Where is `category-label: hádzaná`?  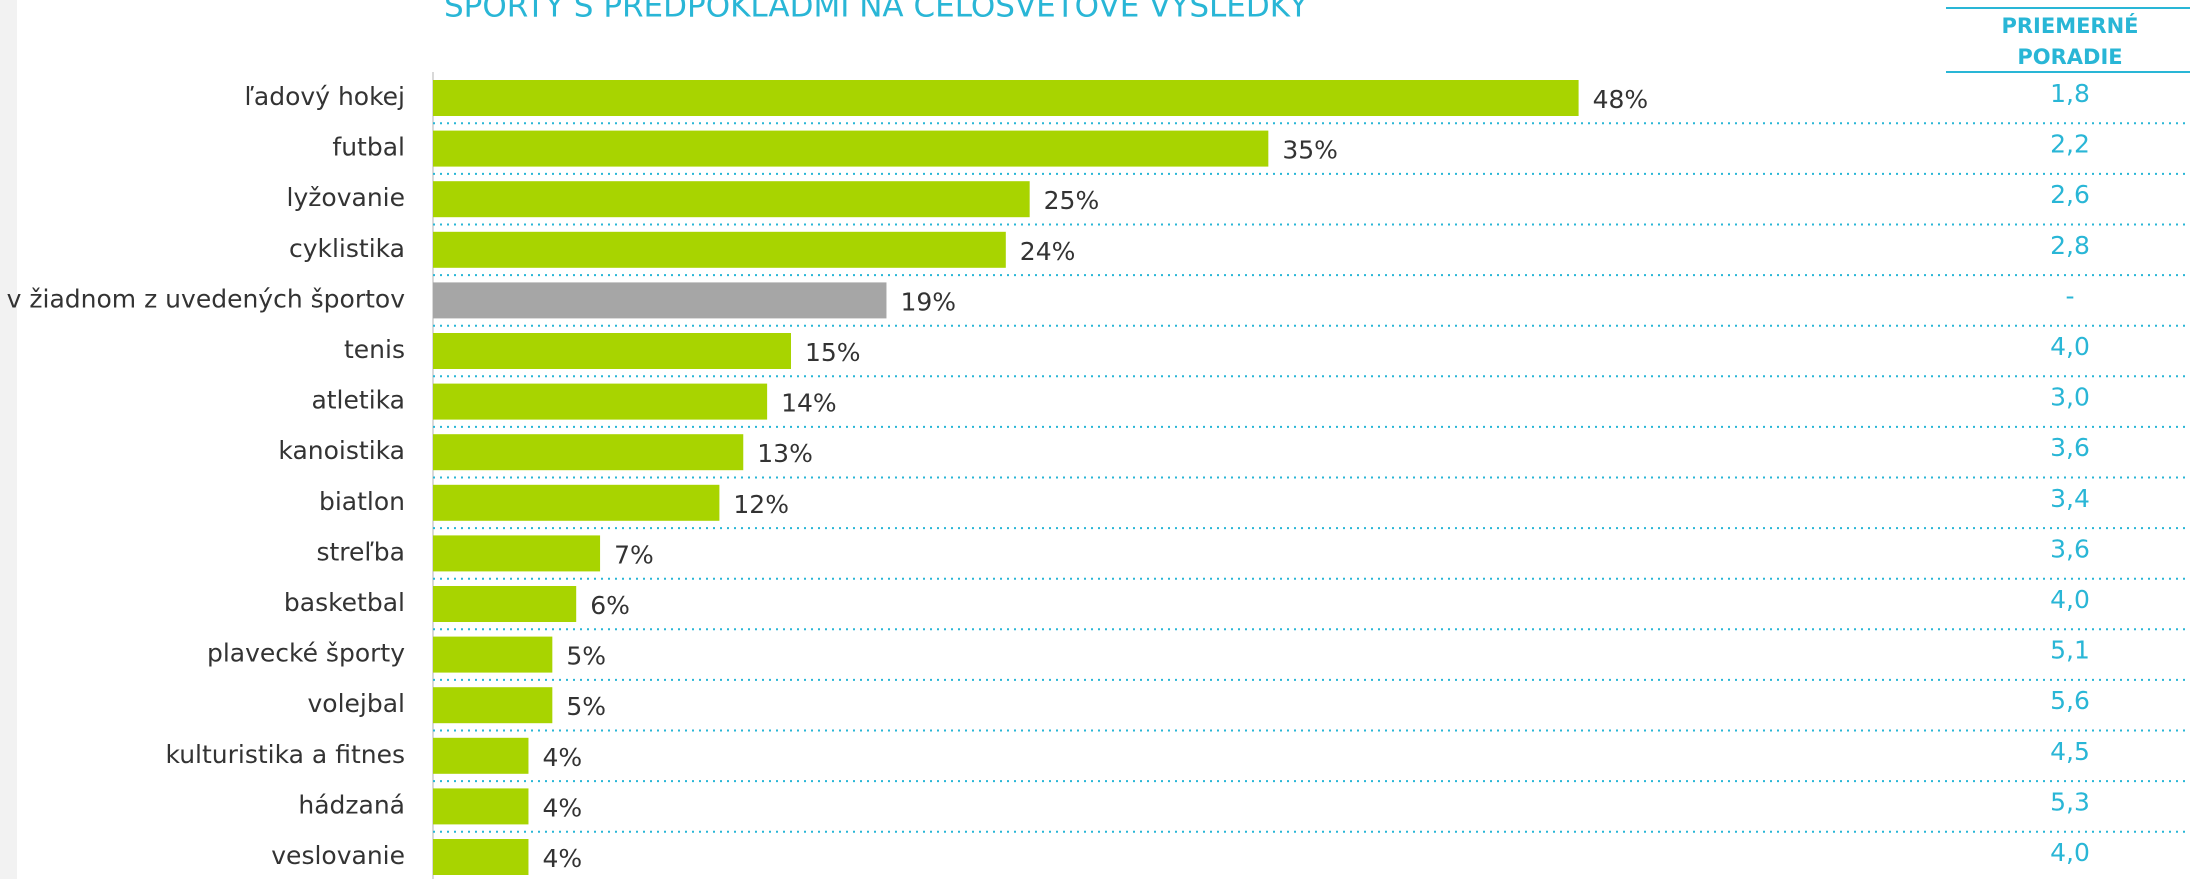 category-label: hádzaná is located at coordinates (351, 804).